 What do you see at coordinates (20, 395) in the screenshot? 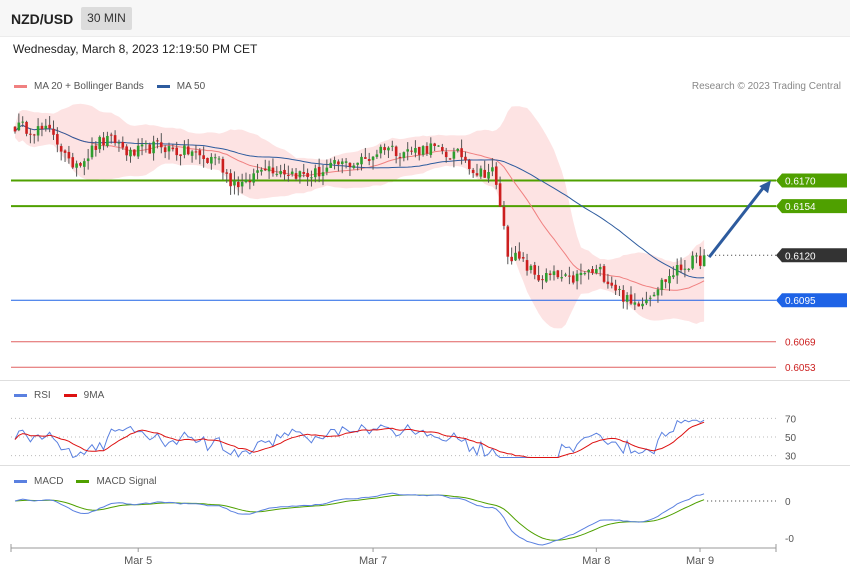
I see `rsi-swatch` at bounding box center [20, 395].